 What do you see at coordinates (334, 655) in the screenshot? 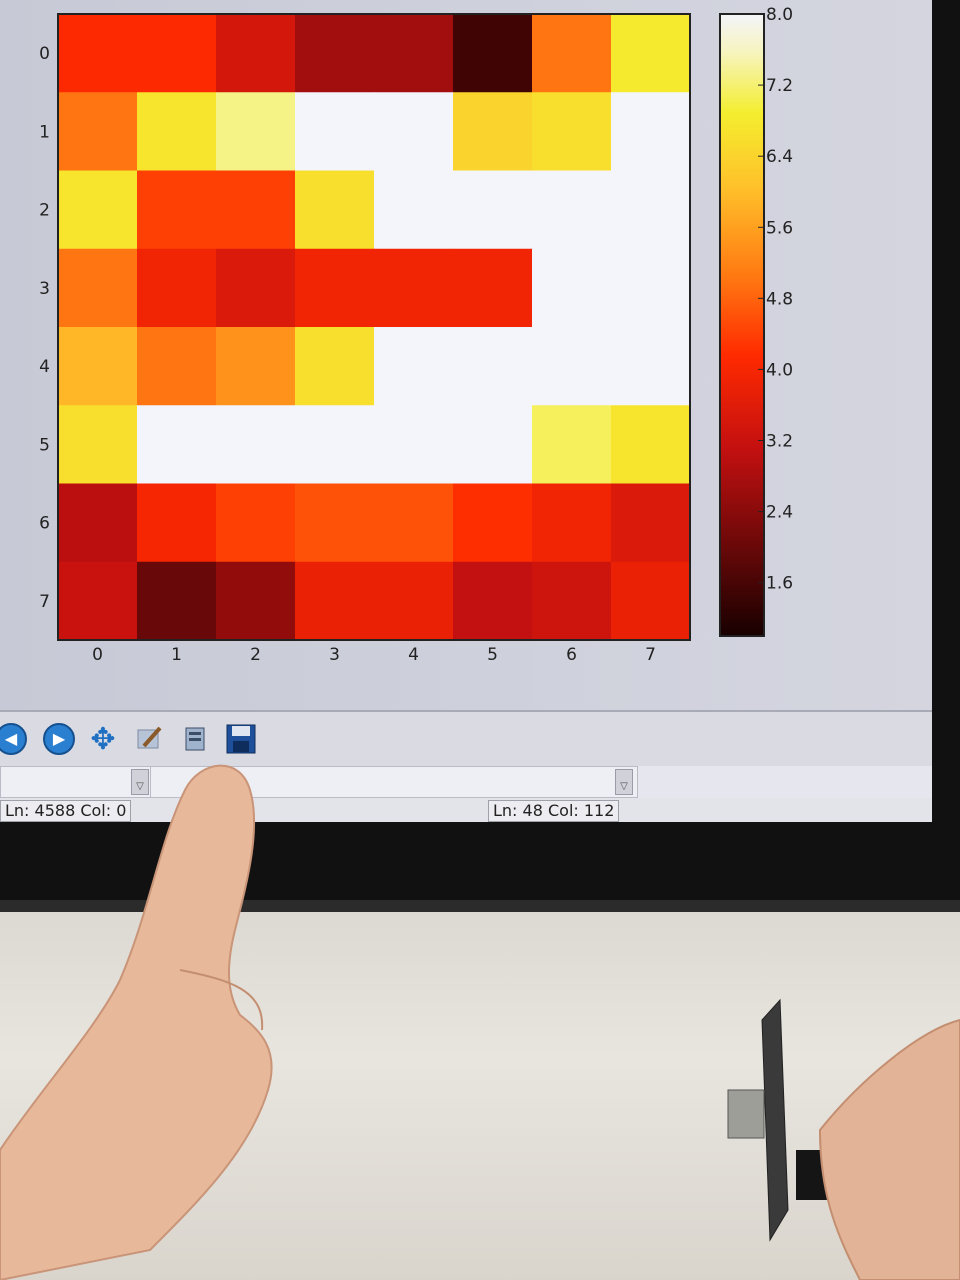
I see `x-tick-label: 3` at bounding box center [334, 655].